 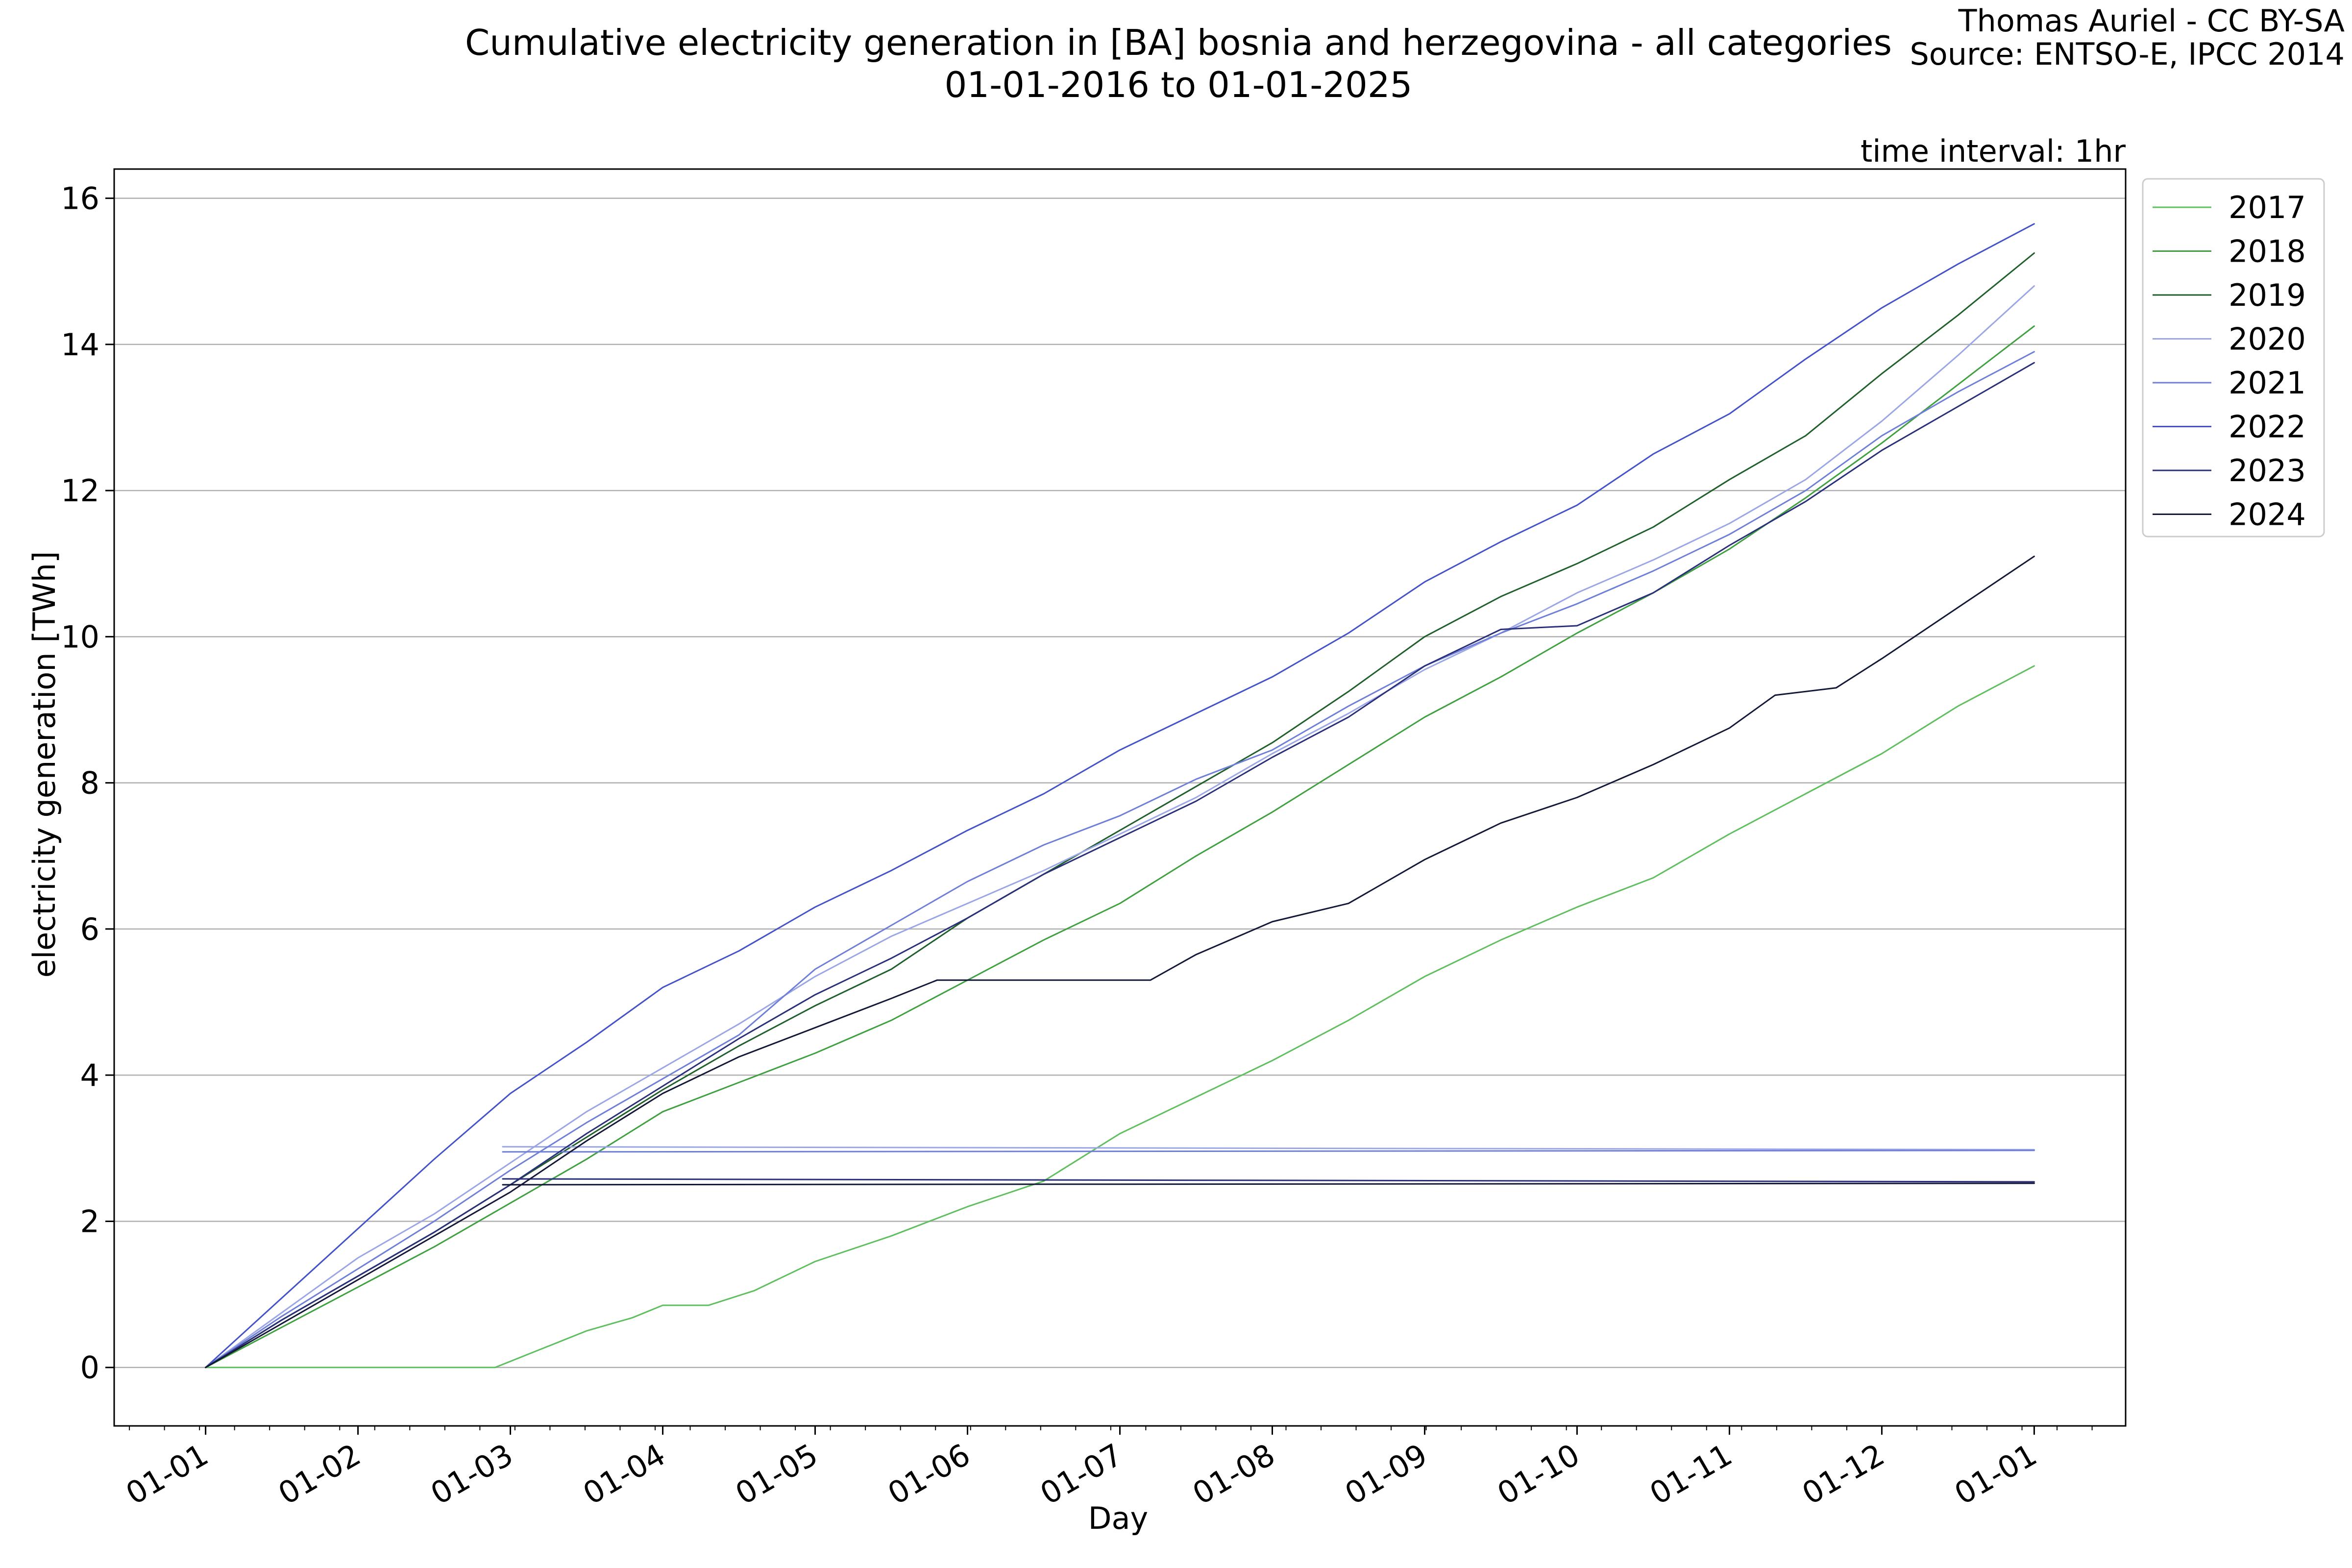 What do you see at coordinates (2151, 21) in the screenshot?
I see `credit-author: Thomas Auriel - CC BY-SA` at bounding box center [2151, 21].